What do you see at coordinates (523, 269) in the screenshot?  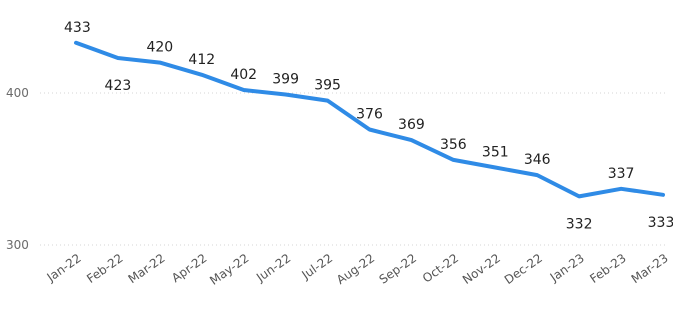 I see `x-tick-label: Dec-22` at bounding box center [523, 269].